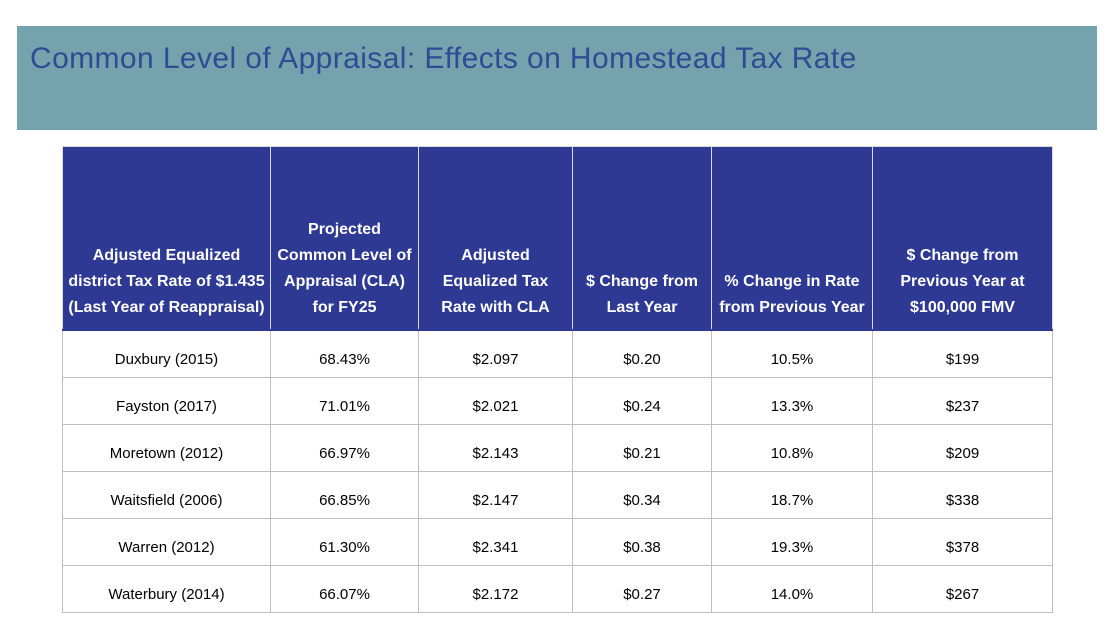 The height and width of the screenshot is (640, 1111). What do you see at coordinates (642, 495) in the screenshot?
I see `table-cell: $0.34` at bounding box center [642, 495].